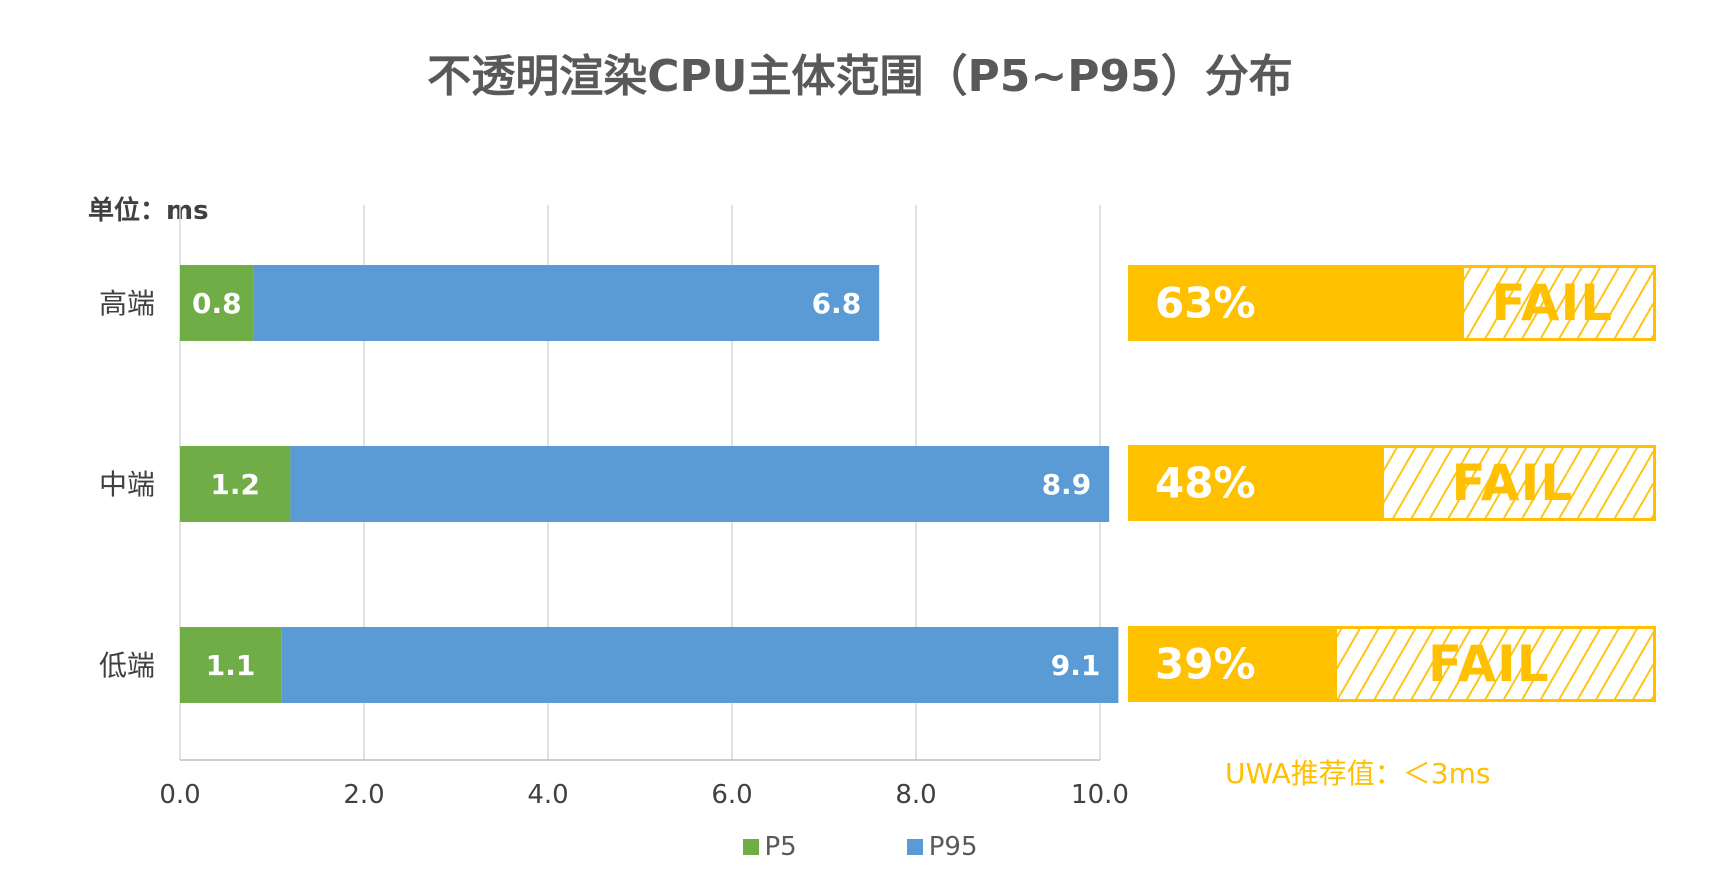 The width and height of the screenshot is (1720, 882). Describe the element at coordinates (914, 847) in the screenshot. I see `legend-swatch-p95` at that location.